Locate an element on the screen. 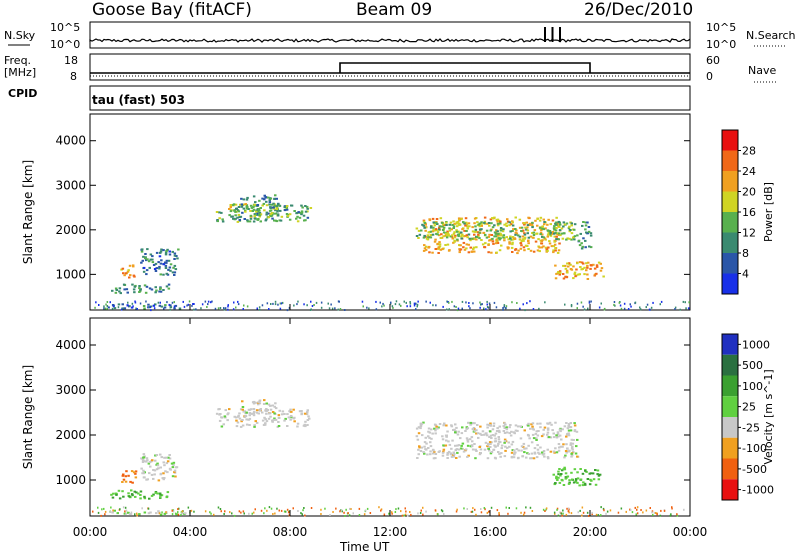 This screenshot has width=800, height=554. power-ytick-label: 3000 is located at coordinates (70, 185).